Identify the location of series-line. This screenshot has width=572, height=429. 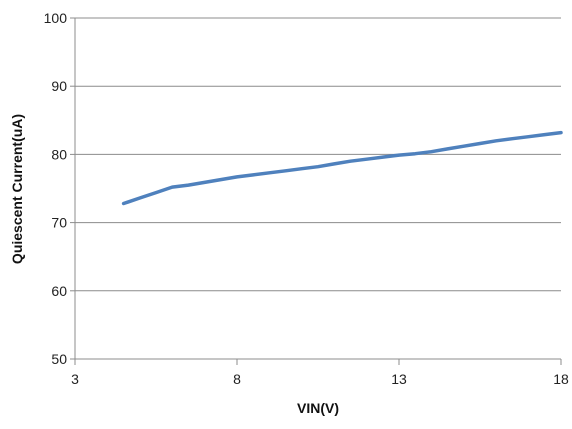
(342, 168).